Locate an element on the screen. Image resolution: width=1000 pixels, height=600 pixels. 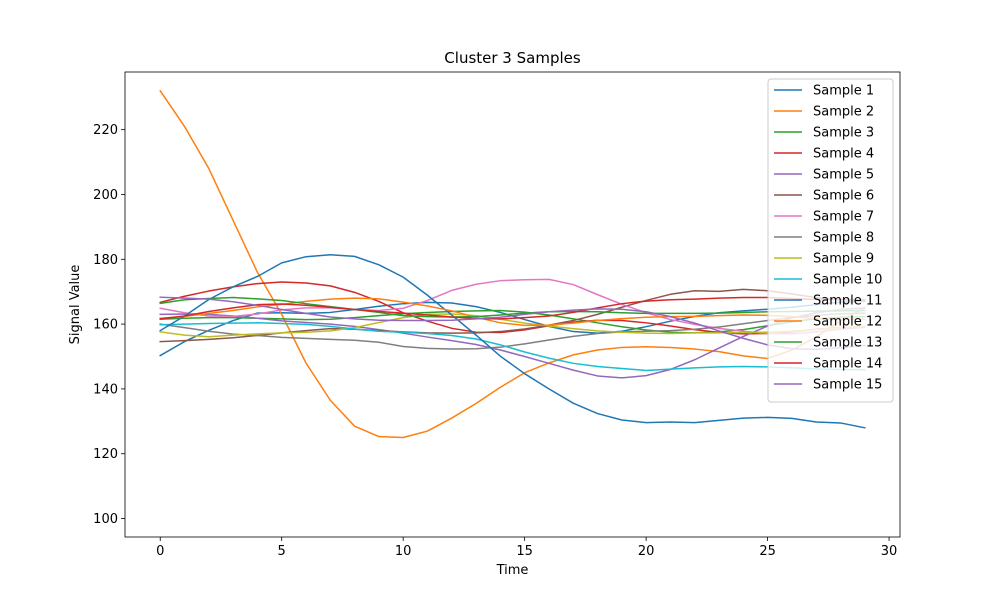
y-tick-label: 180 is located at coordinates (105, 260).